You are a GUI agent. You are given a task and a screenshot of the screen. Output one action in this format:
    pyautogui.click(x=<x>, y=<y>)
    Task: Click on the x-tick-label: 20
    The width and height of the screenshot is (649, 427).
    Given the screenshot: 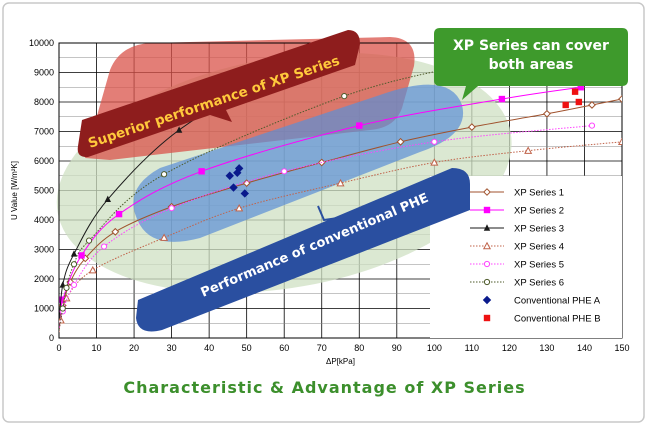 What is the action you would take?
    pyautogui.click(x=134, y=348)
    